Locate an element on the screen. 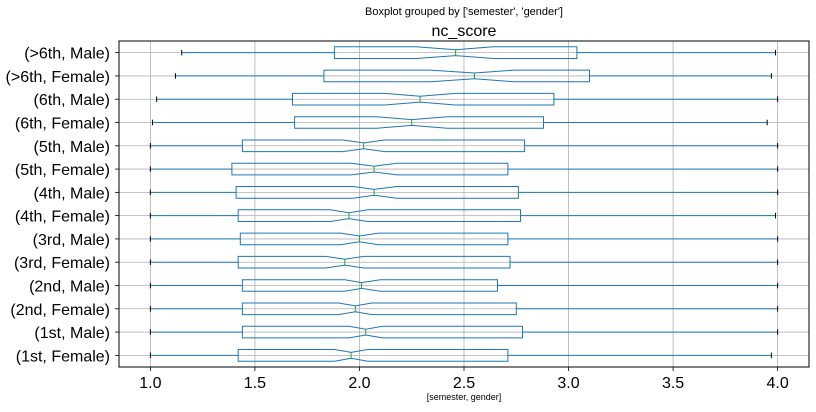 The height and width of the screenshot is (412, 816). y-tick-label: (5th, Female) is located at coordinates (62, 170).